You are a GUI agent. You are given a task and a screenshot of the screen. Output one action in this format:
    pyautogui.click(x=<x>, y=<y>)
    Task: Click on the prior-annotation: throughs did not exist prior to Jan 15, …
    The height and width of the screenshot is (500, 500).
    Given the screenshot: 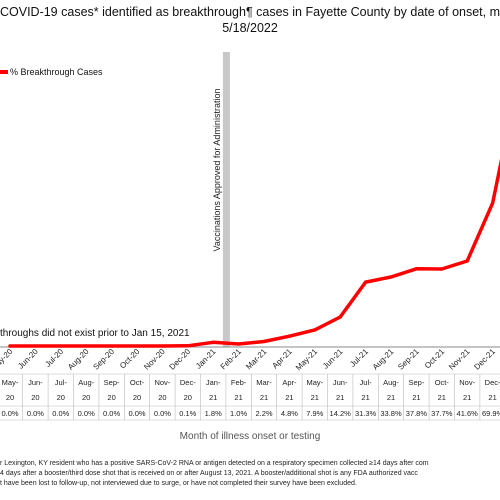 What is the action you would take?
    pyautogui.click(x=95, y=333)
    